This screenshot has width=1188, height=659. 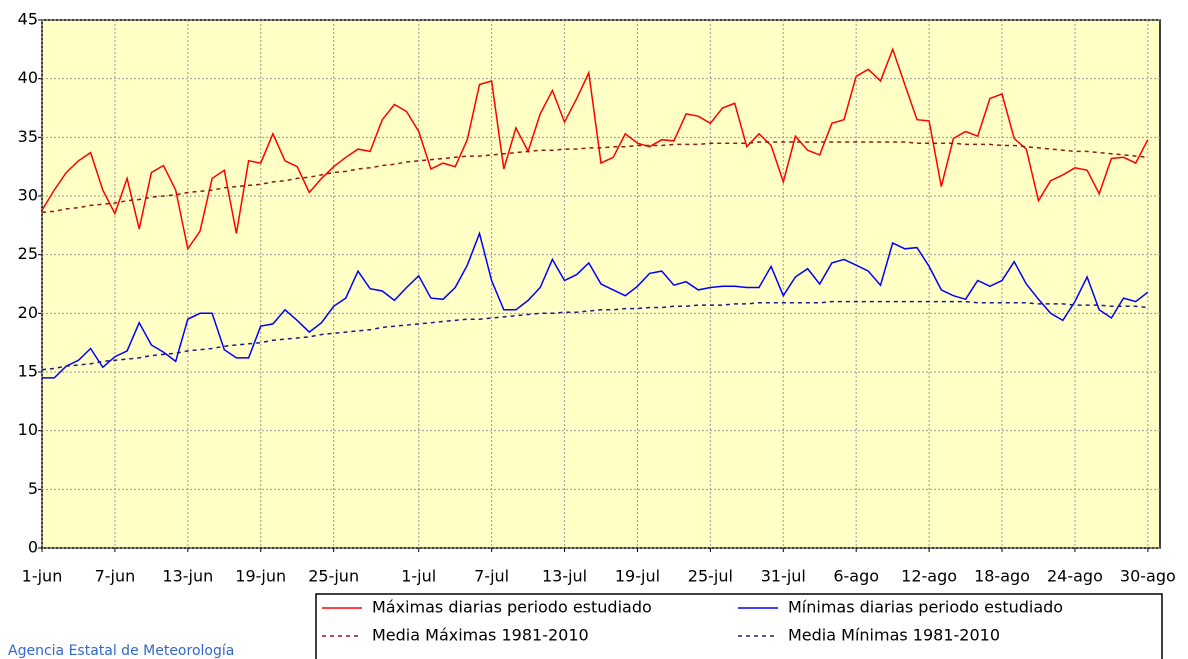 I want to click on y-tick-label: 35, so click(x=28, y=136).